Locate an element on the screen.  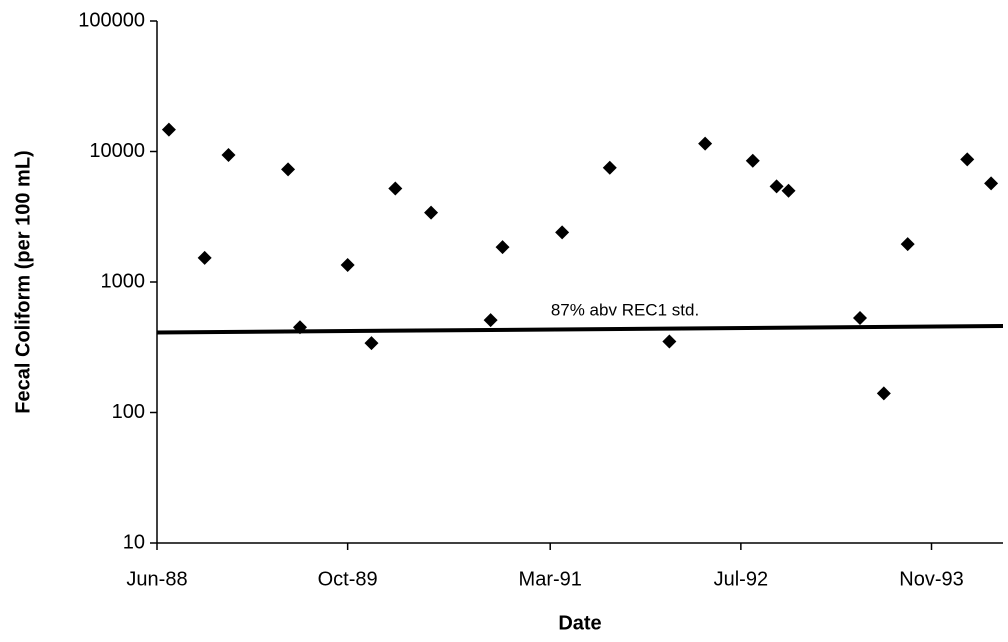
x-axis-label: Date is located at coordinates (579, 623).